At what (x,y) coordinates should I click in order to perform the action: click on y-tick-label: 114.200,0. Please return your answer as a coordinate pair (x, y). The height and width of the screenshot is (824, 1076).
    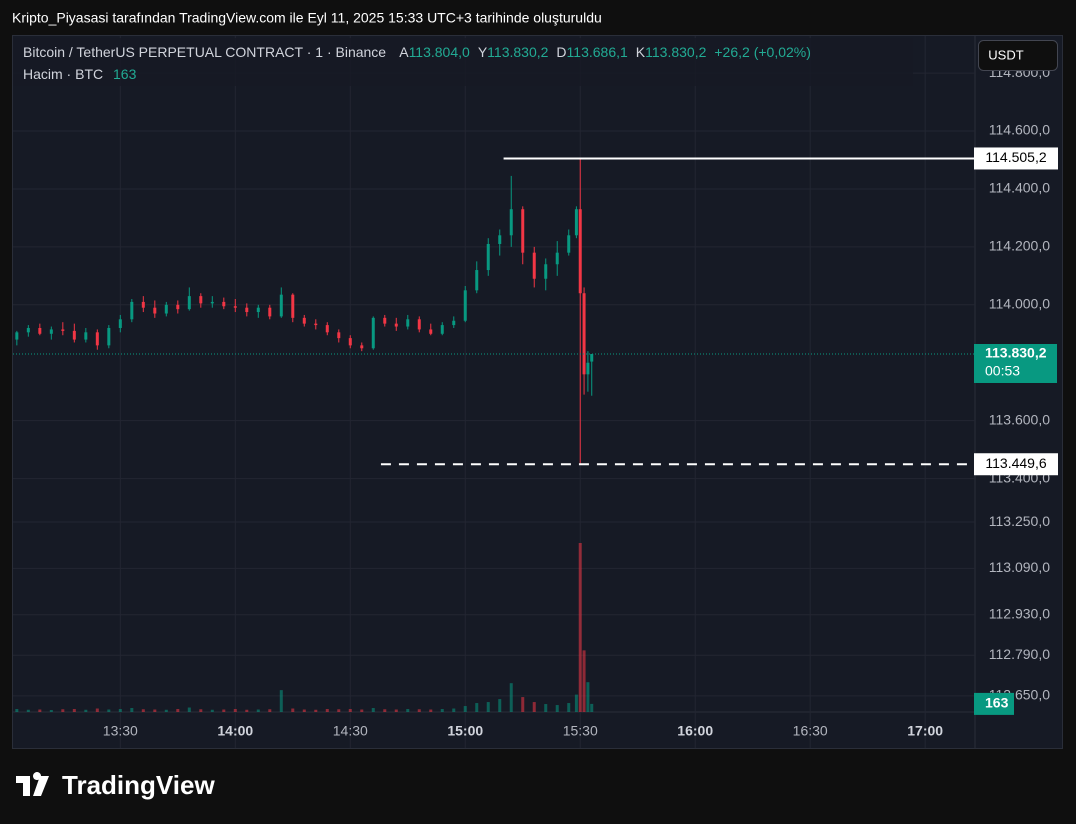
    Looking at the image, I should click on (1019, 246).